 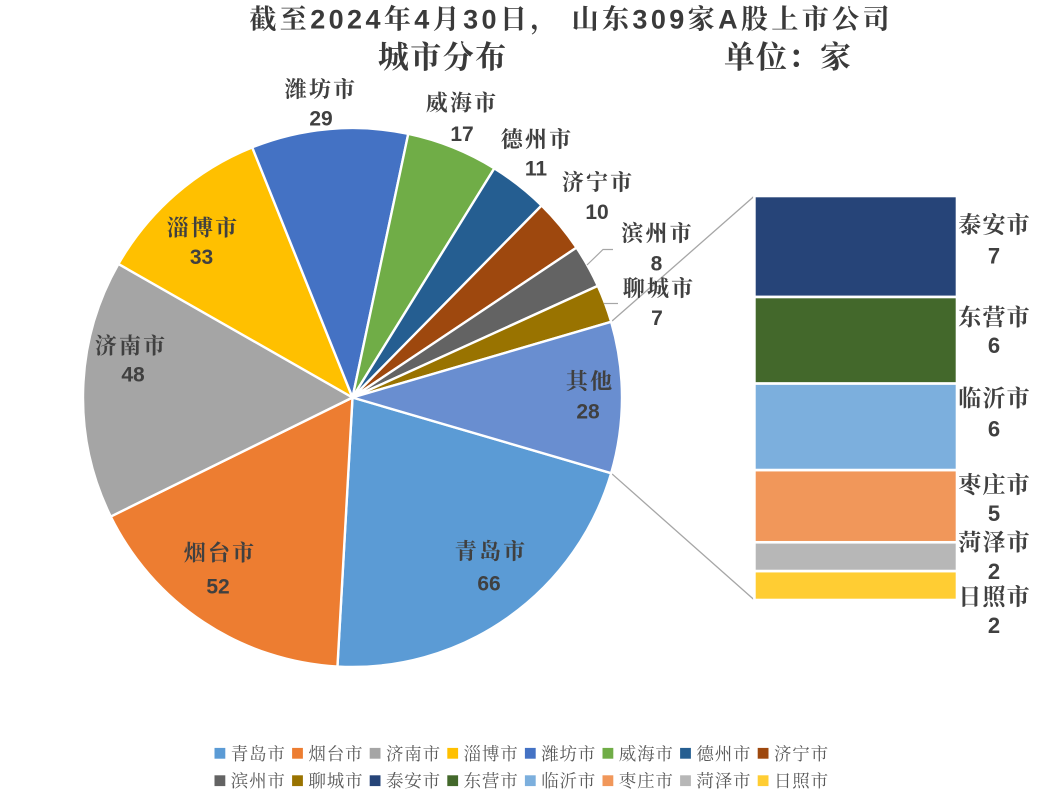 What do you see at coordinates (571, 20) in the screenshot?
I see `svg-text: 截至2024年4月30日， 山东309家A股上市公司` at bounding box center [571, 20].